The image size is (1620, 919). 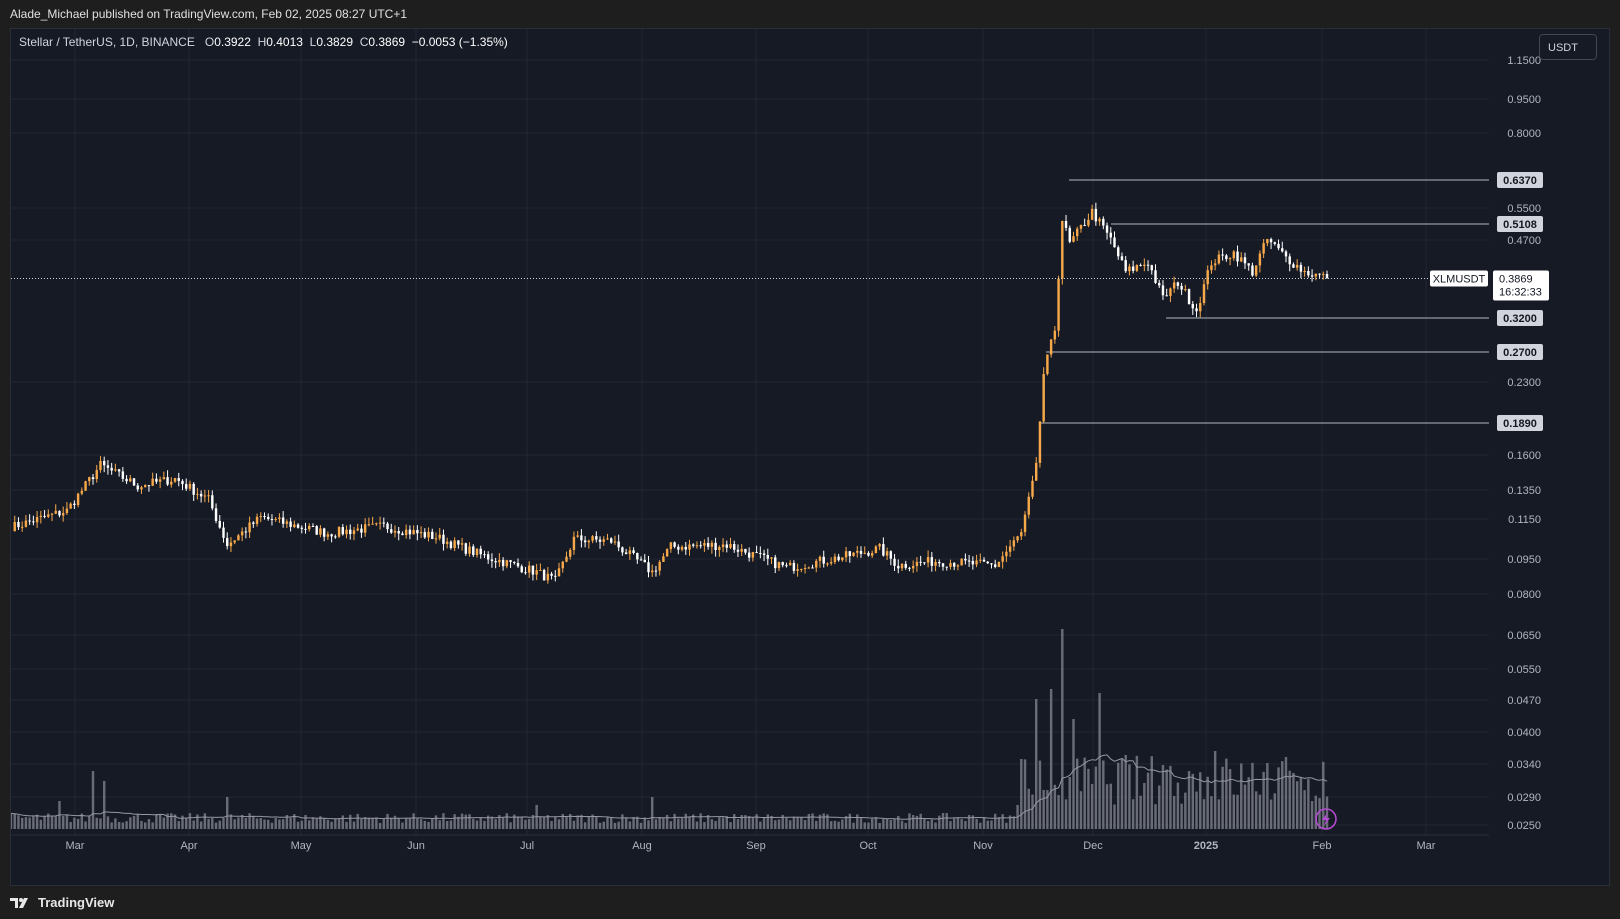 What do you see at coordinates (750, 843) in the screenshot?
I see `time-axis: Mar Apr May Jun Jul Aug Sep Oct Nov Dec 2025 Feb Mar` at bounding box center [750, 843].